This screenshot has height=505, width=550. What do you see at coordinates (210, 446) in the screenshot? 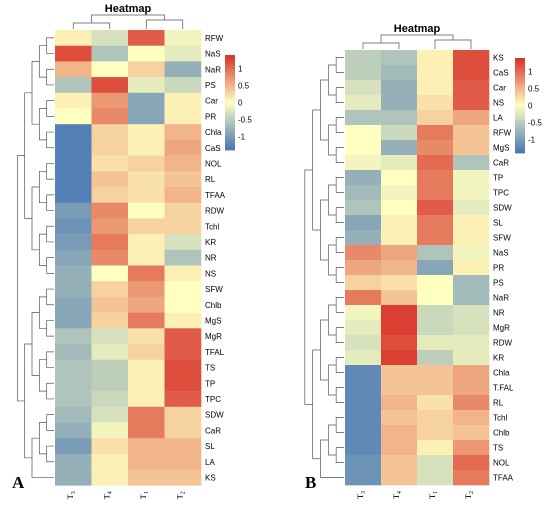
I see `row-label: SL` at bounding box center [210, 446].